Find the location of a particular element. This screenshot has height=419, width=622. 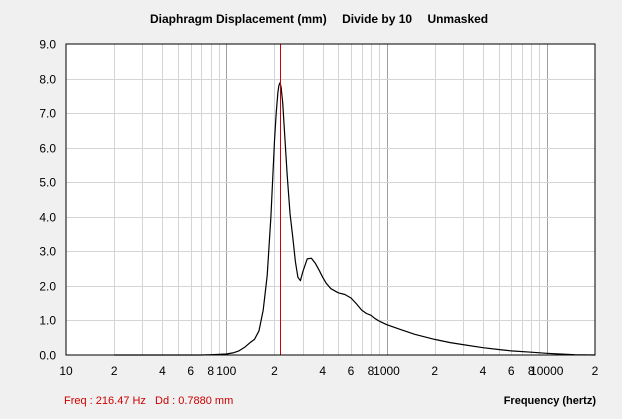

dd-readout: Dd : 0.7880 mm is located at coordinates (194, 401).